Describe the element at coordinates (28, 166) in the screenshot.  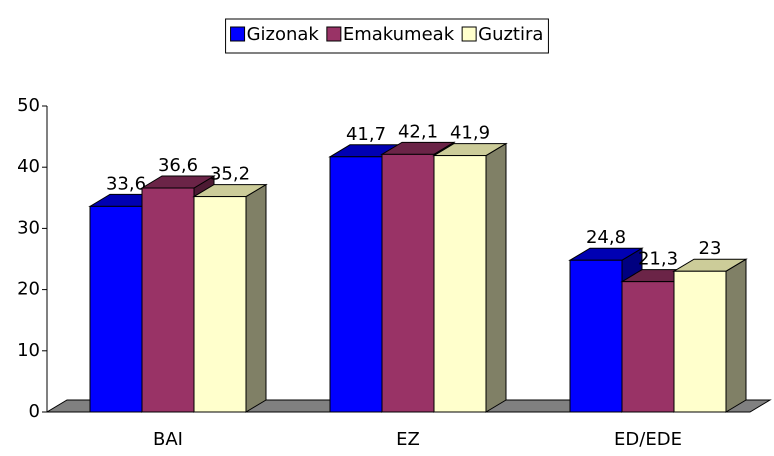
I see `y-tick-label: 40` at that location.